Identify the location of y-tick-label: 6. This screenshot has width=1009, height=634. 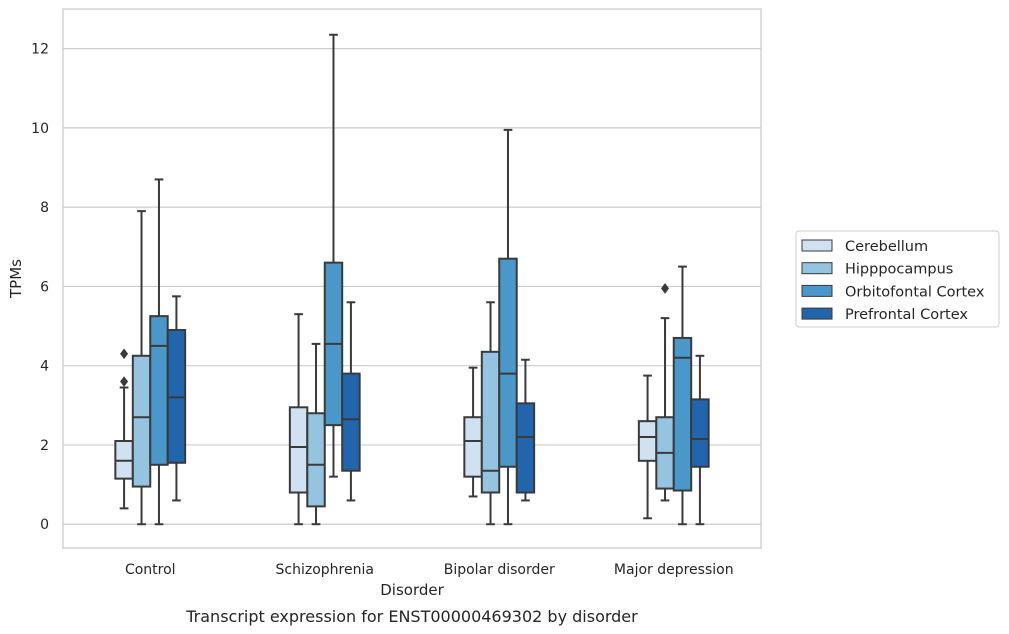
(44, 287).